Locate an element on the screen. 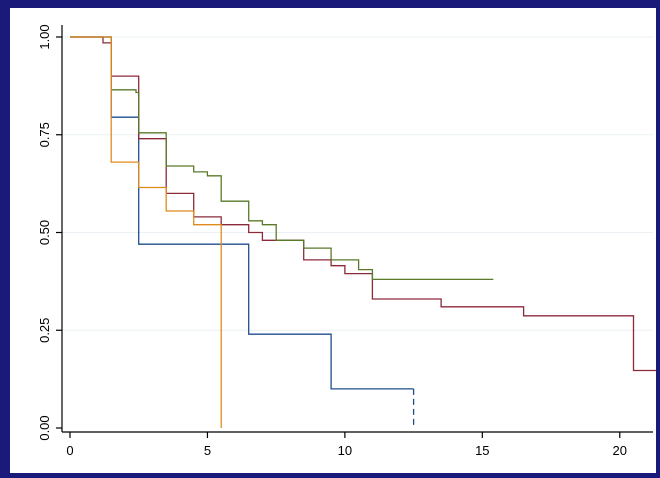 This screenshot has width=660, height=478. y-tick-label-2: 0.50 is located at coordinates (44, 232).